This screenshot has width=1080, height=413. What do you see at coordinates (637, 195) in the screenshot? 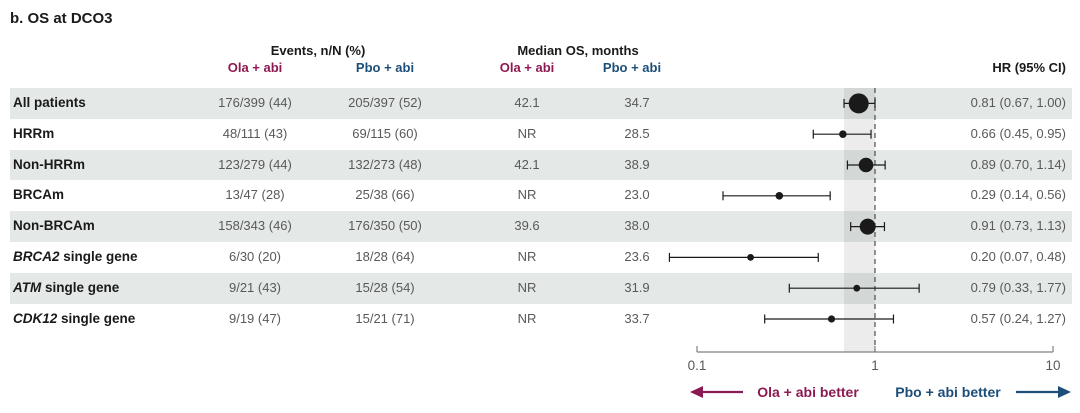
I see `median-pbo-value: 23.0` at bounding box center [637, 195].